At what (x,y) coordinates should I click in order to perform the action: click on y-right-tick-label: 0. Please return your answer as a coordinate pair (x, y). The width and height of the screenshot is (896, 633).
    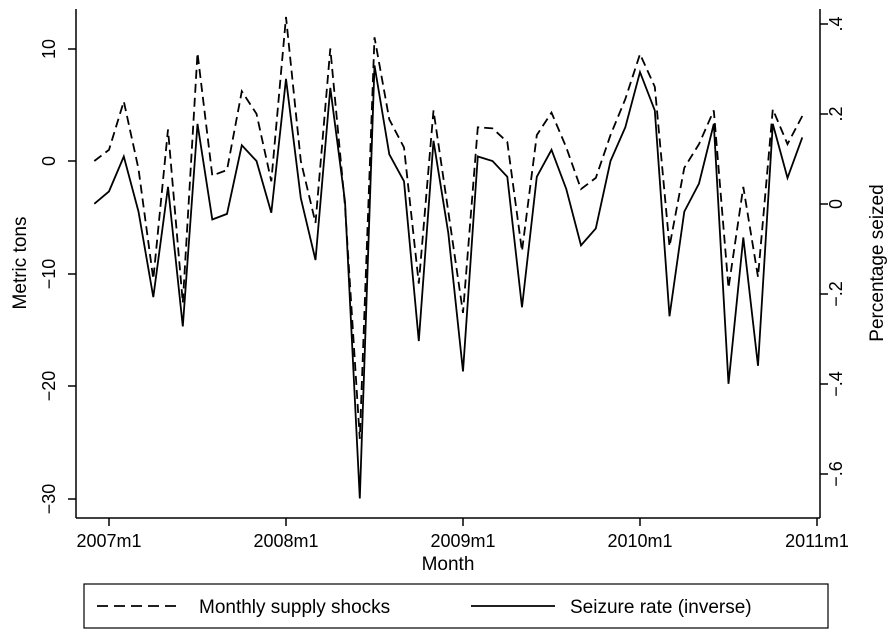
    Looking at the image, I should click on (836, 204).